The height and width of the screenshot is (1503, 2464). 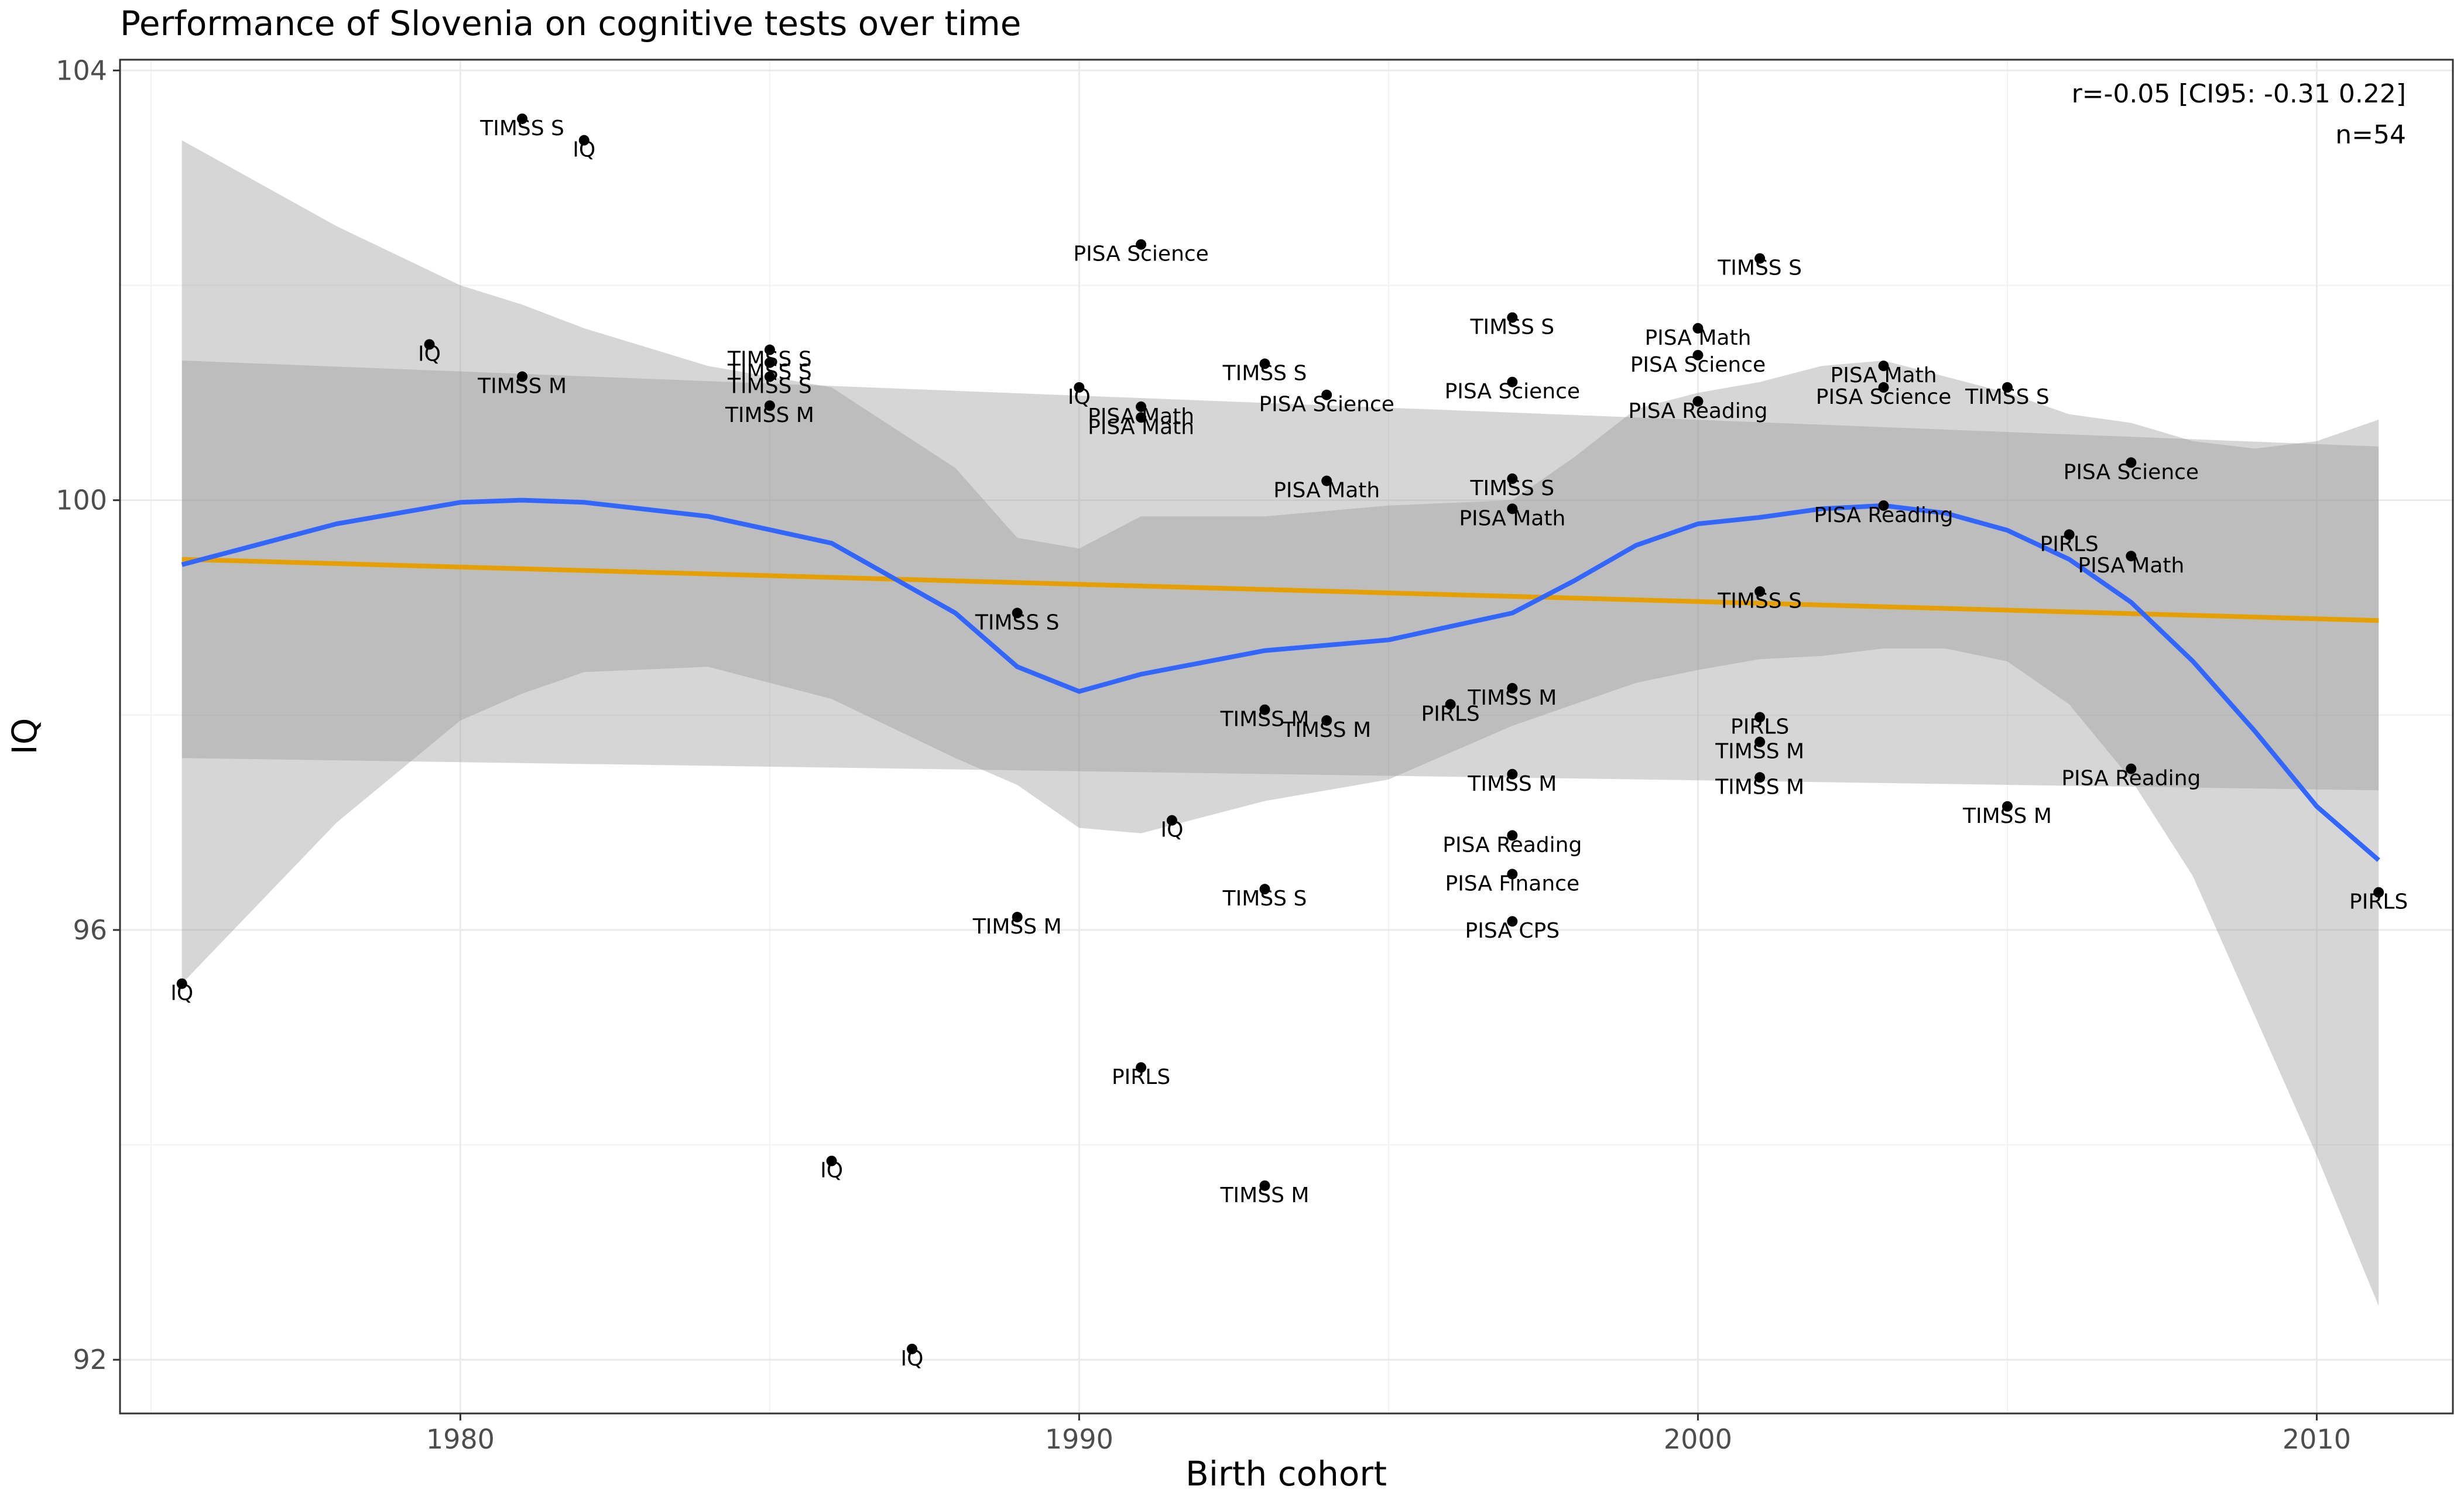 What do you see at coordinates (1388, 1434) in the screenshot?
I see `x-axis: 1980 1990 2000 2010` at bounding box center [1388, 1434].